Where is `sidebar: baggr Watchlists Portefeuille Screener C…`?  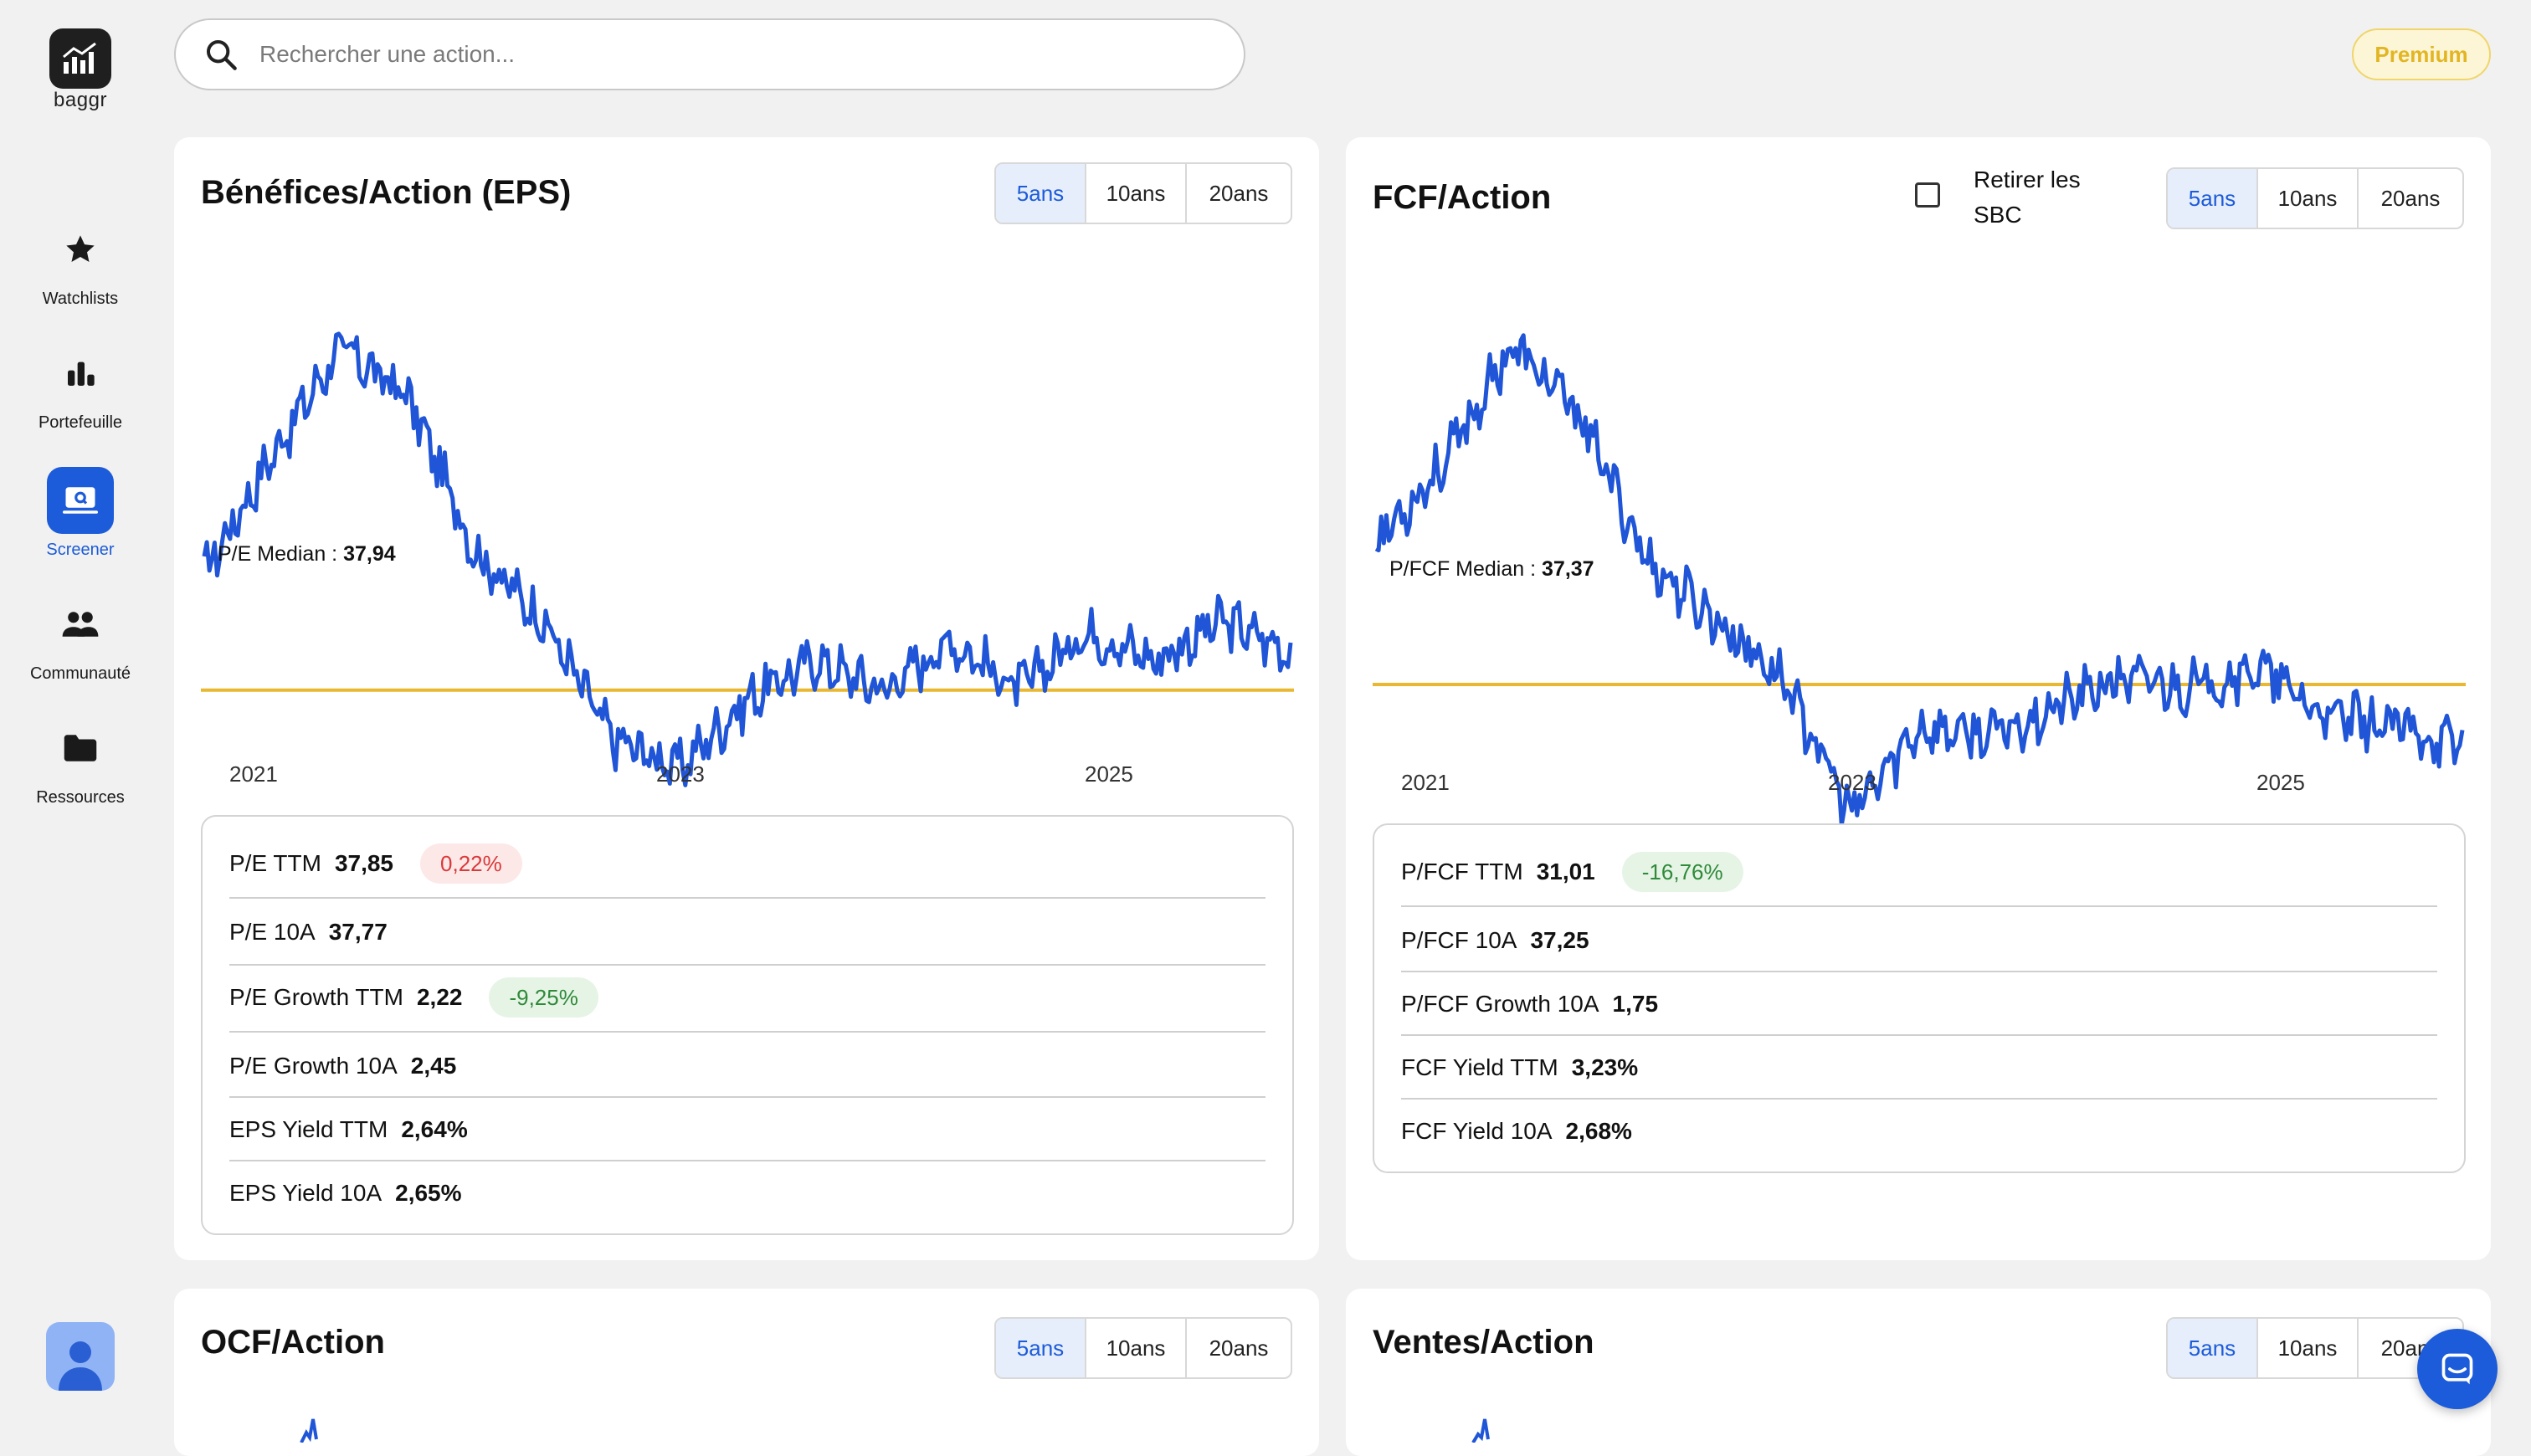 sidebar: baggr Watchlists Portefeuille Screener C… is located at coordinates (80, 722).